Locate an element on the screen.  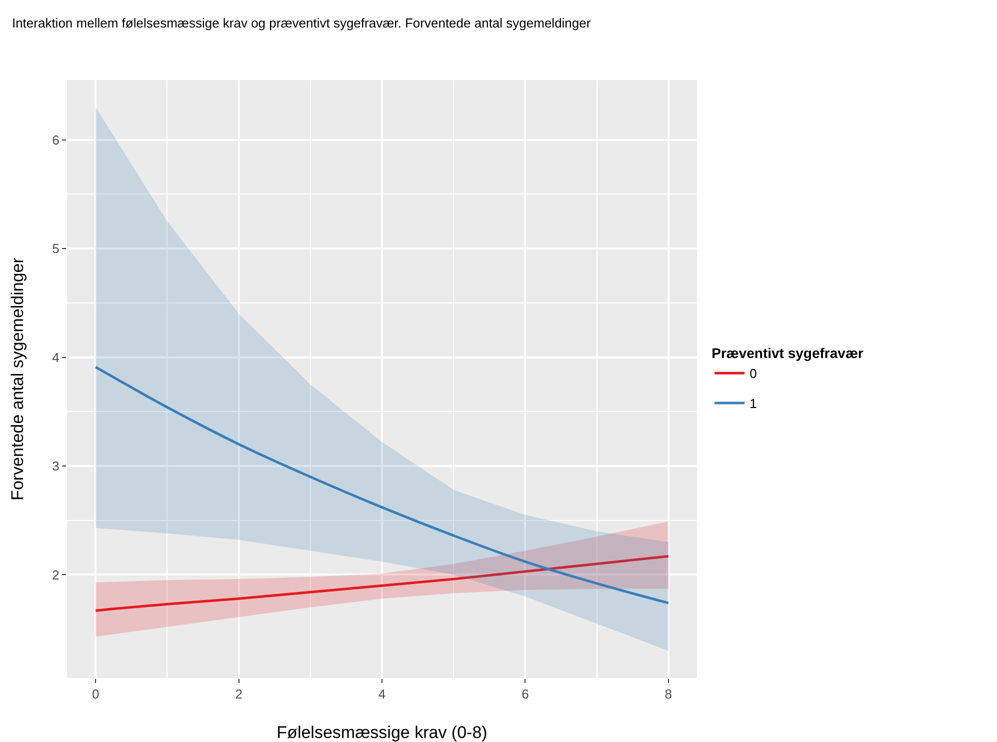
x-tick-label: 2 is located at coordinates (238, 694).